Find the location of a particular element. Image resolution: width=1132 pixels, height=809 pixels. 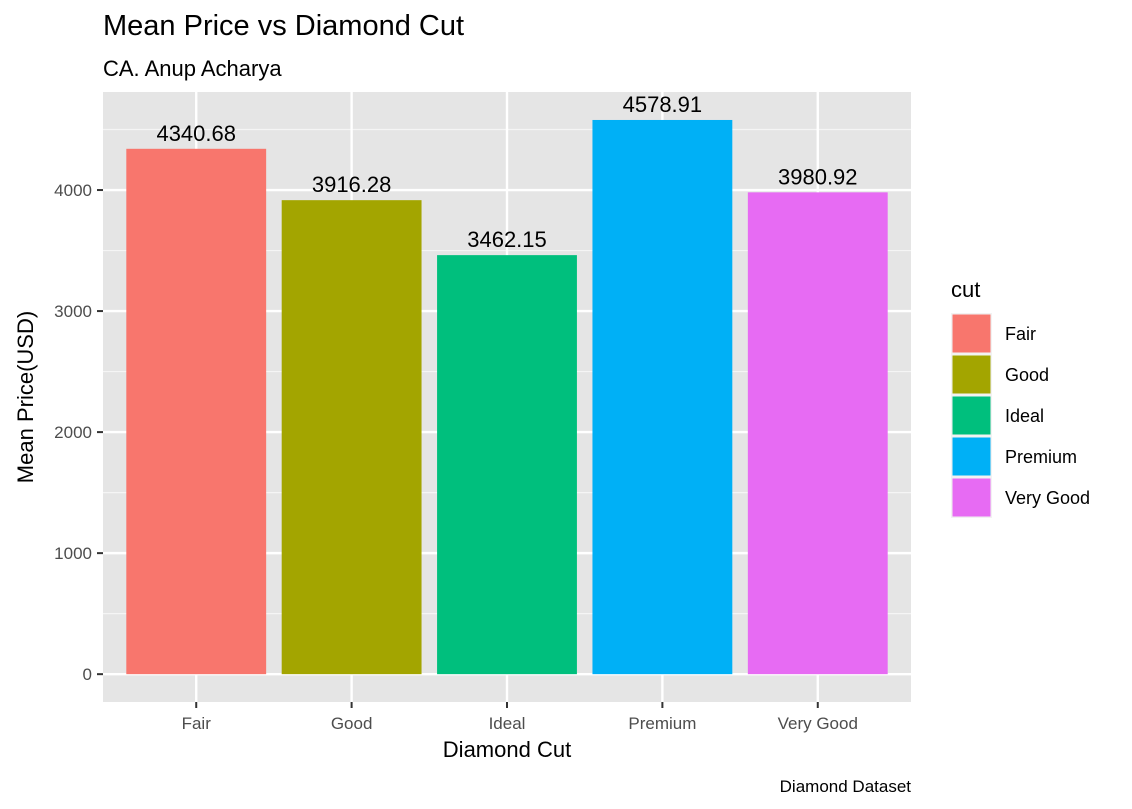

bar-ideal is located at coordinates (507, 465).